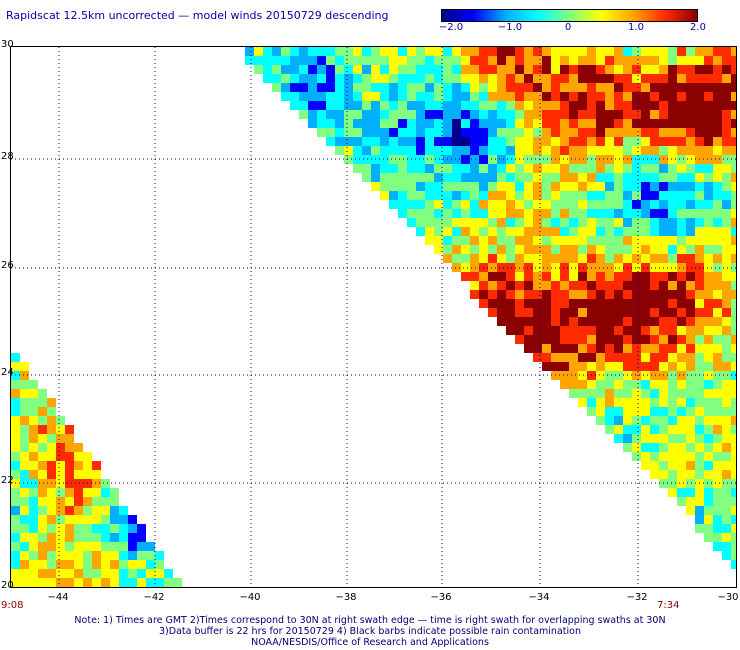 The width and height of the screenshot is (740, 650). What do you see at coordinates (451, 27) in the screenshot?
I see `colorbar-tick-neg2: −2.0` at bounding box center [451, 27].